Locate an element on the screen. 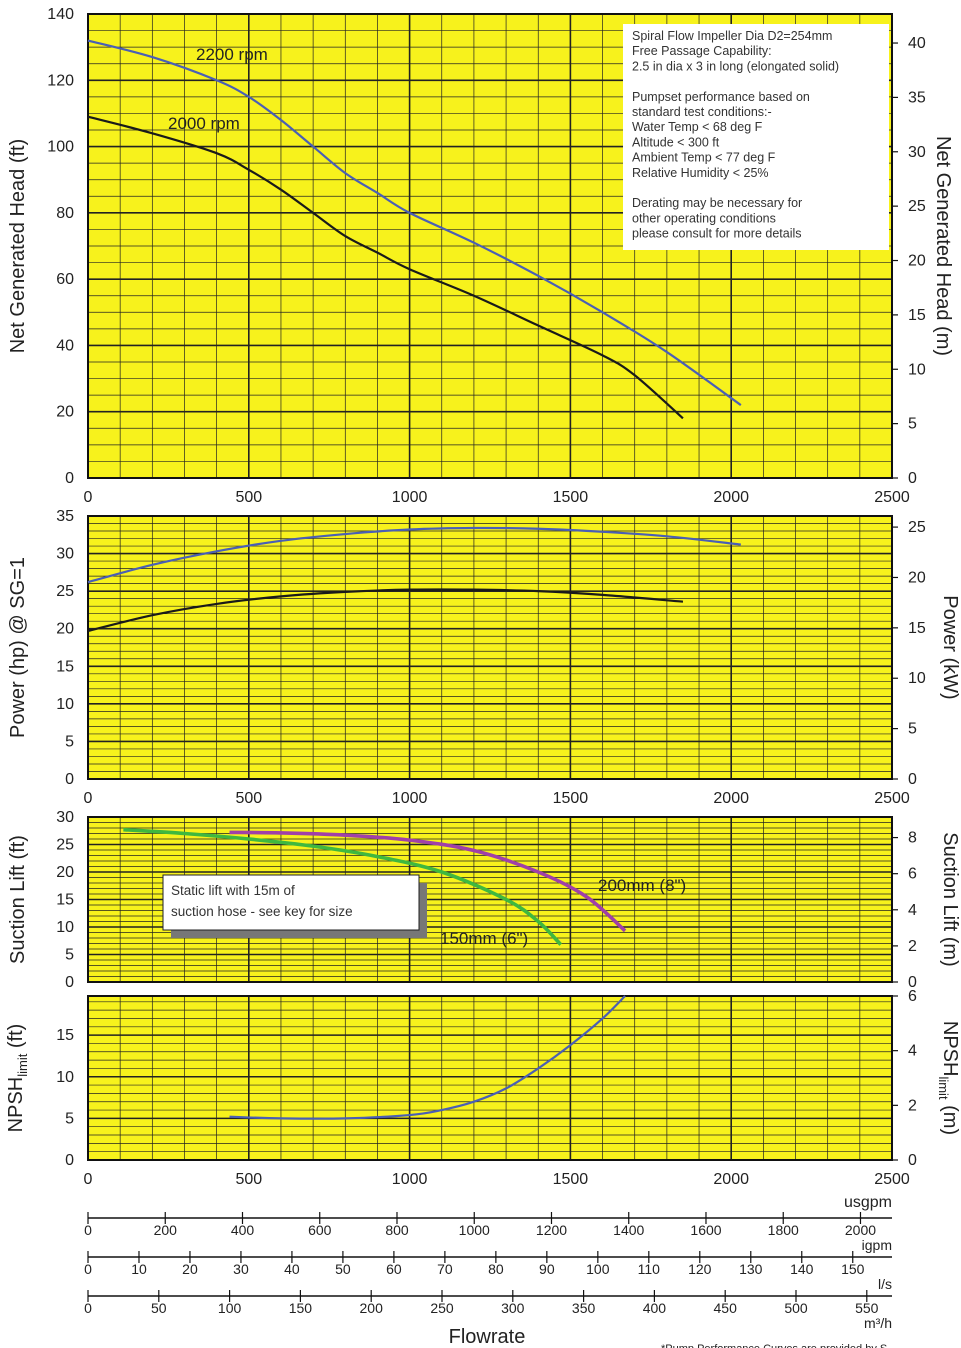 Image resolution: width=961 pixels, height=1348 pixels. suction-y2-tick-label: 6 is located at coordinates (912, 874).